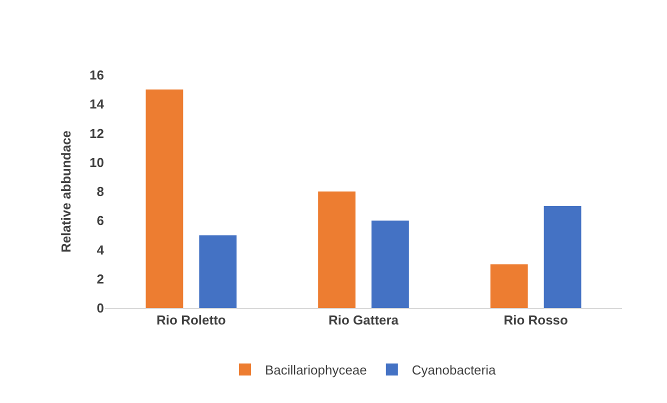 The image size is (667, 403). Describe the element at coordinates (100, 308) in the screenshot. I see `y-tick-label: 0` at that location.